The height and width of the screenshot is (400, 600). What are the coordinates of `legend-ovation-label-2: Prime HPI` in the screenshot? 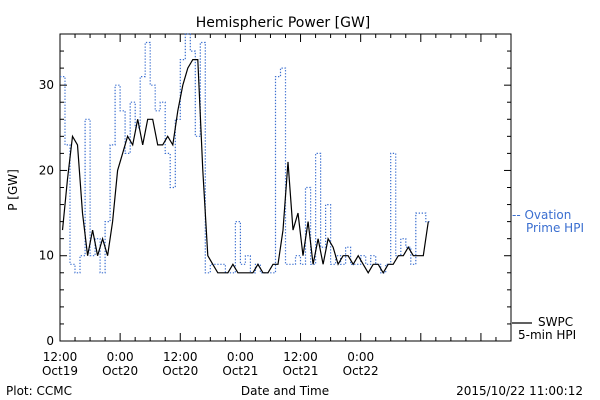 It's located at (555, 228).